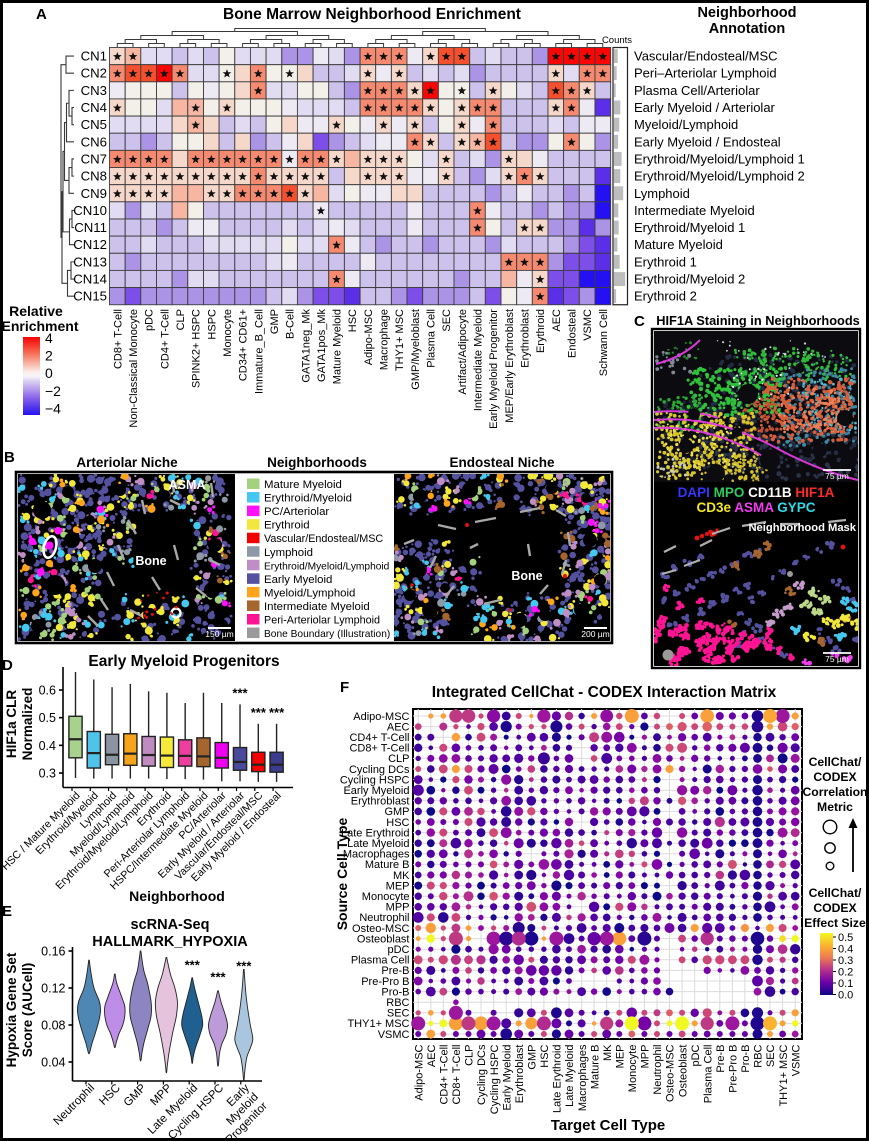  I want to click on svg-text: ASMA, so click(187, 485).